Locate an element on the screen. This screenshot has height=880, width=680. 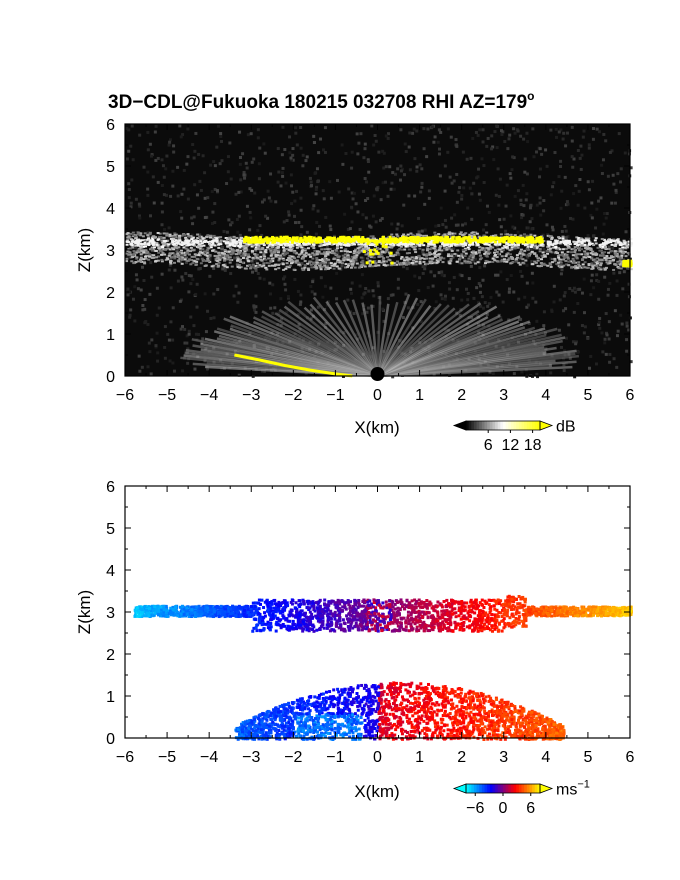
reflectivity-ytick-label: 6 is located at coordinates (110, 125).